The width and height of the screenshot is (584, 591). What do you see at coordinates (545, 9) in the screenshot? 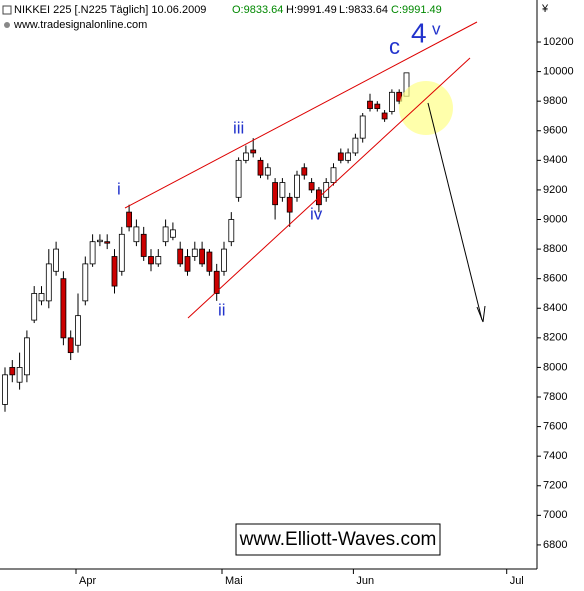
I see `currency: ¥` at bounding box center [545, 9].